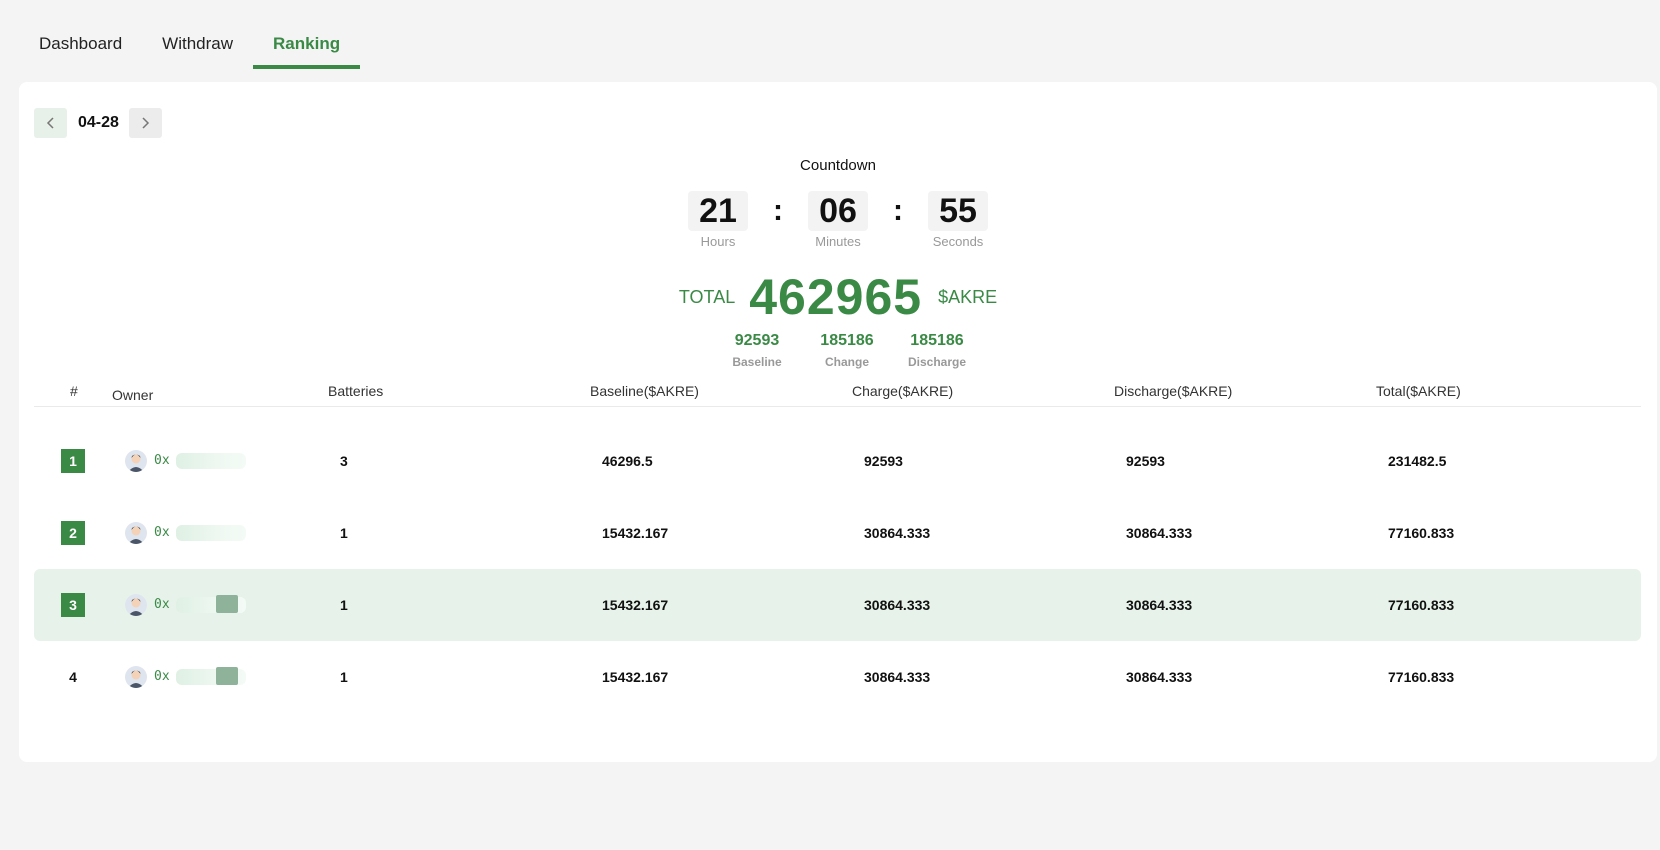  Describe the element at coordinates (707, 296) in the screenshot. I see `total-label: TOTAL` at that location.